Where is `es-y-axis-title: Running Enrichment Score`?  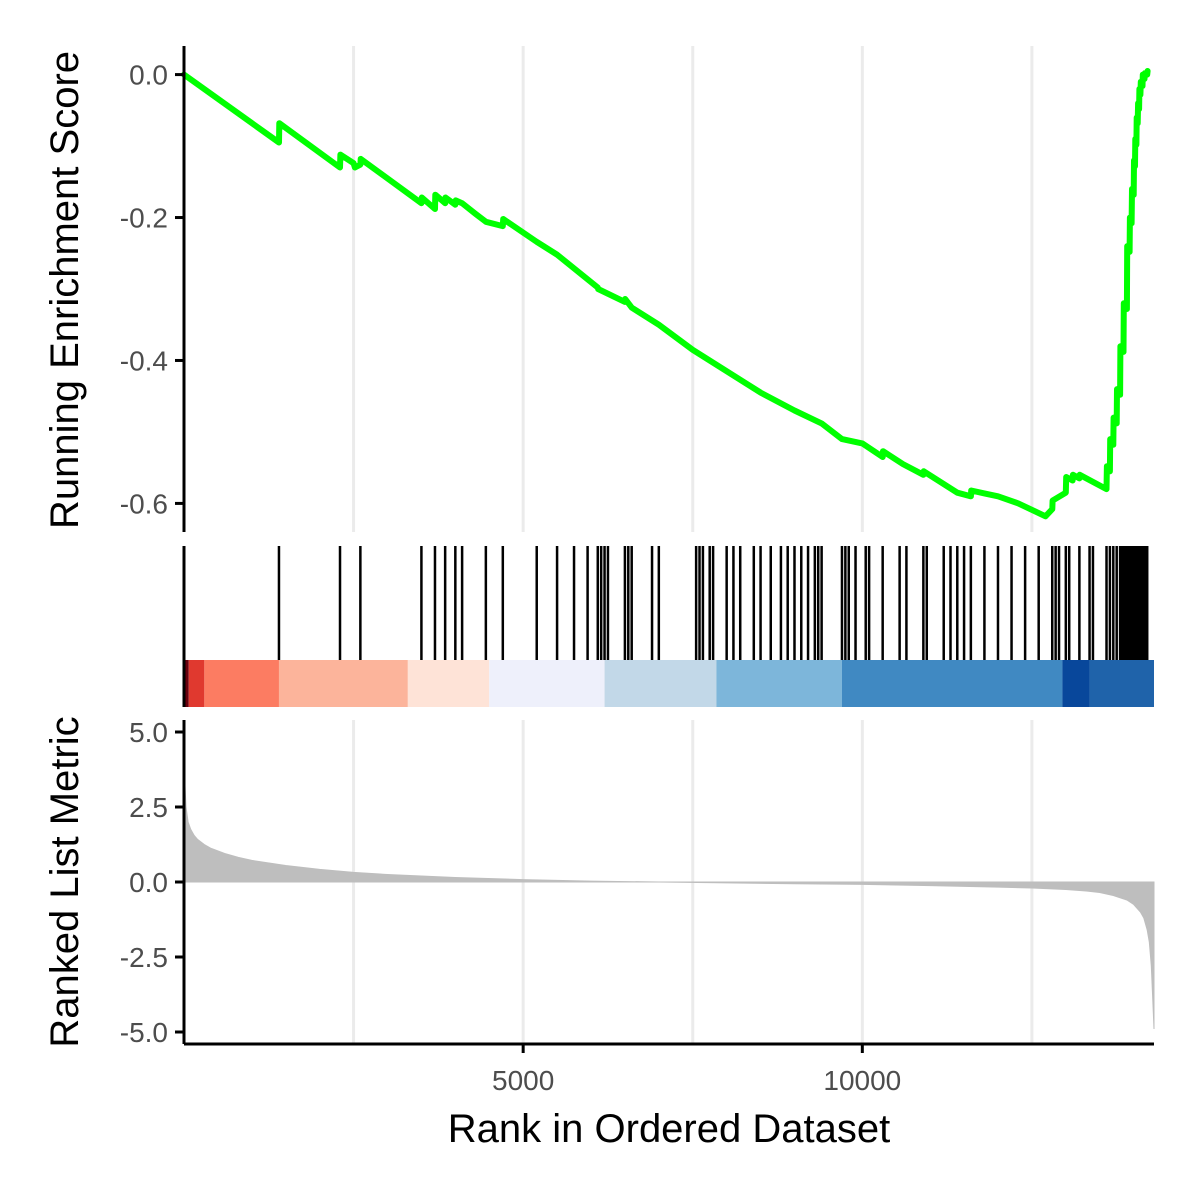 es-y-axis-title: Running Enrichment Score is located at coordinates (65, 290).